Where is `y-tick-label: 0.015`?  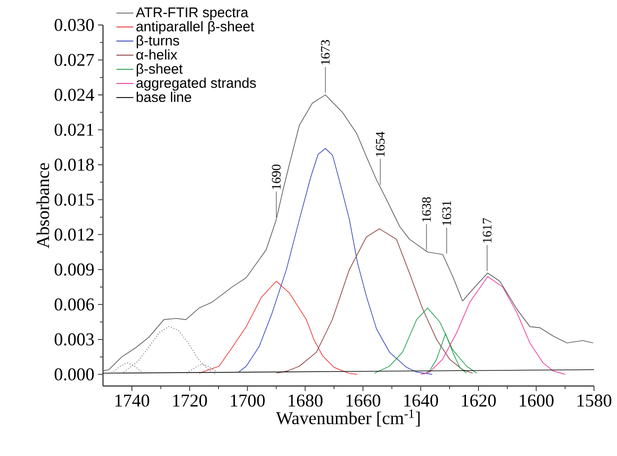
y-tick-label: 0.015 is located at coordinates (74, 200).